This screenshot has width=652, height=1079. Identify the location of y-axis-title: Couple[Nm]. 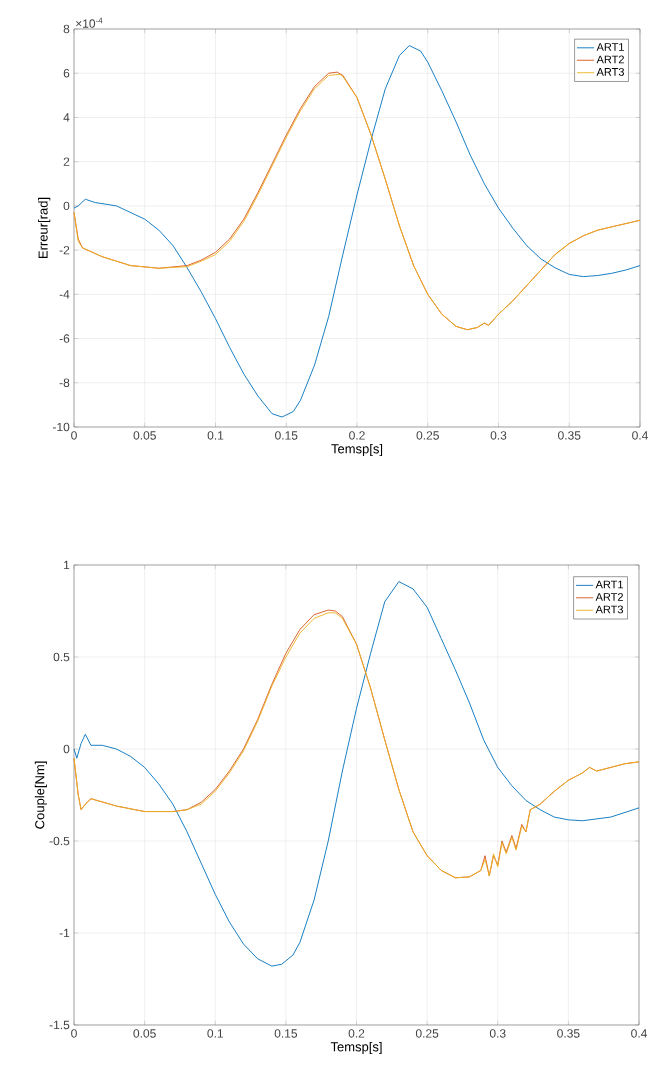
(40, 795).